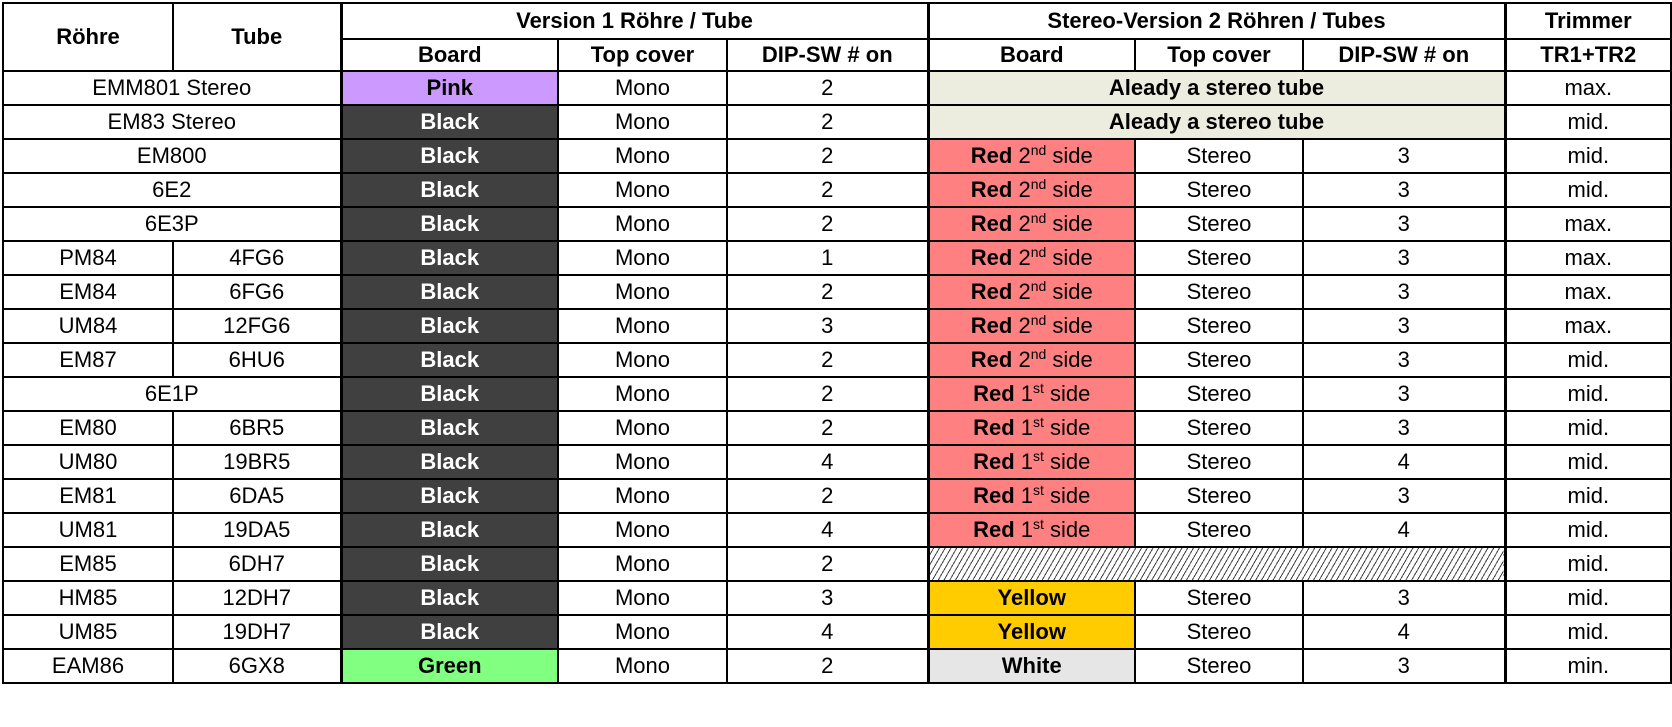  I want to click on ordinal-suffix: st, so click(1038, 388).